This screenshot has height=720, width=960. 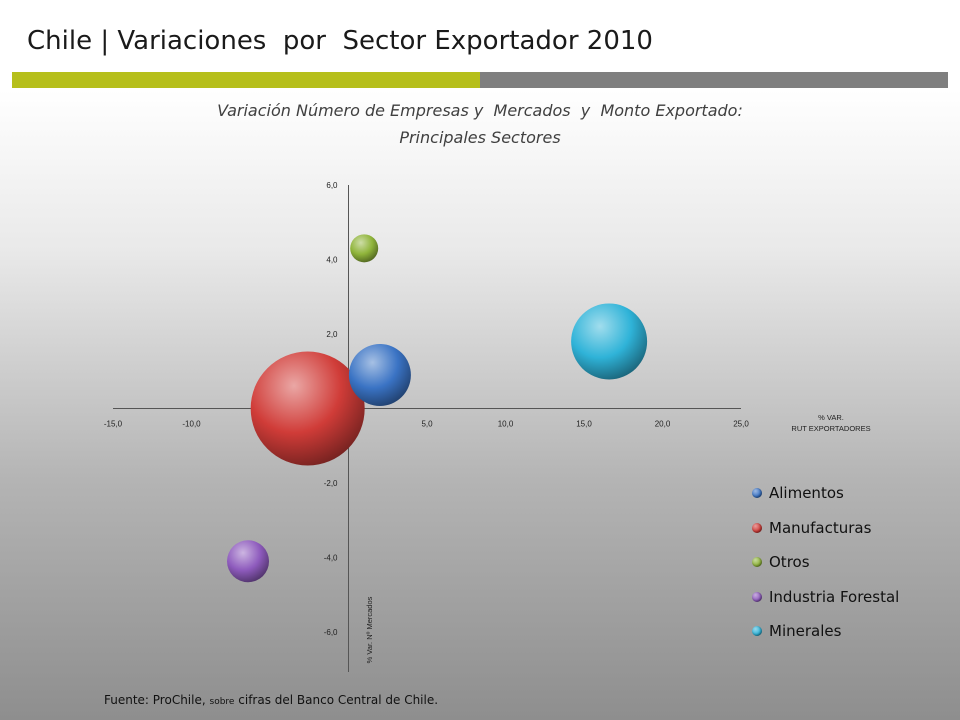 What do you see at coordinates (830, 428) in the screenshot?
I see `x-axis-label-line2: RUT EXPORTADORES` at bounding box center [830, 428].